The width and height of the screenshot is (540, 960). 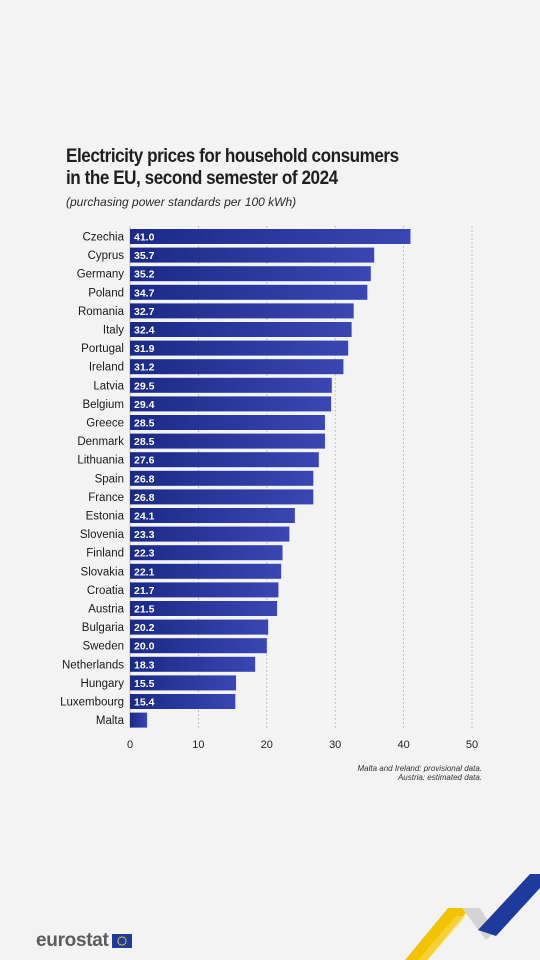 What do you see at coordinates (202, 178) in the screenshot?
I see `chart-title-line-2: in the EU, second semester of 2024` at bounding box center [202, 178].